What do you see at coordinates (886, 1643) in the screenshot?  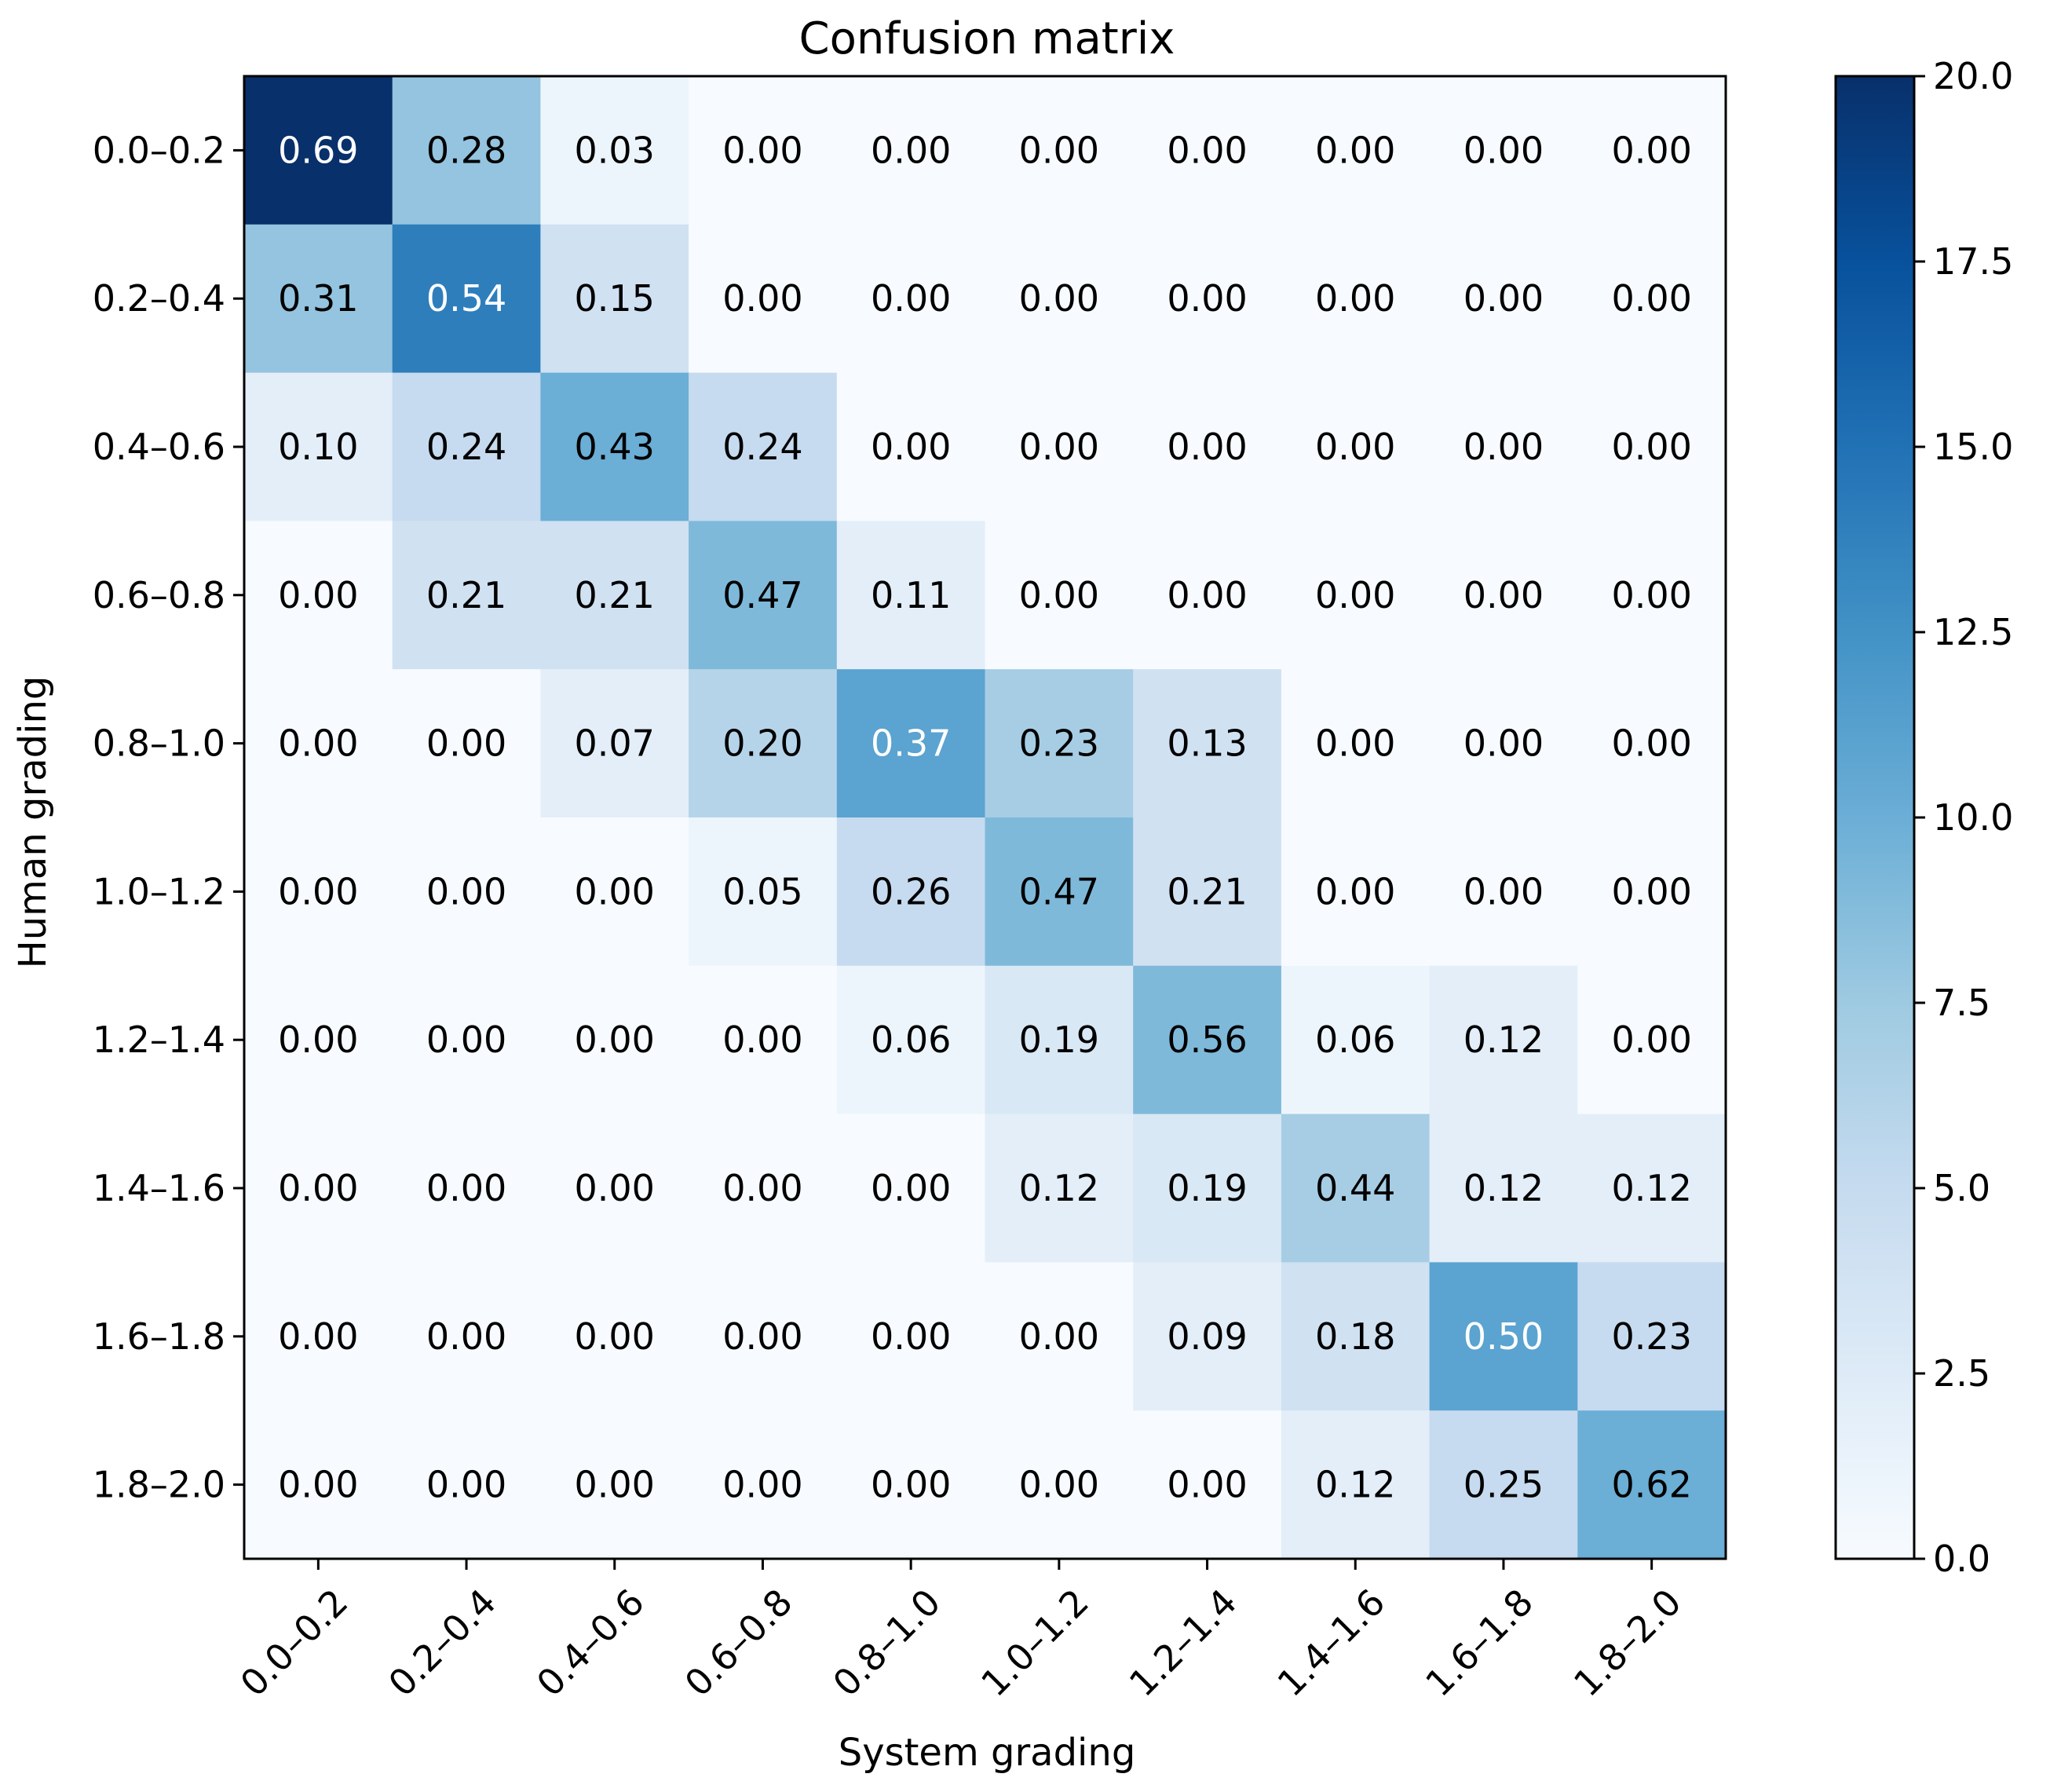 I see `x-tick-label: 0.8–1.0` at bounding box center [886, 1643].